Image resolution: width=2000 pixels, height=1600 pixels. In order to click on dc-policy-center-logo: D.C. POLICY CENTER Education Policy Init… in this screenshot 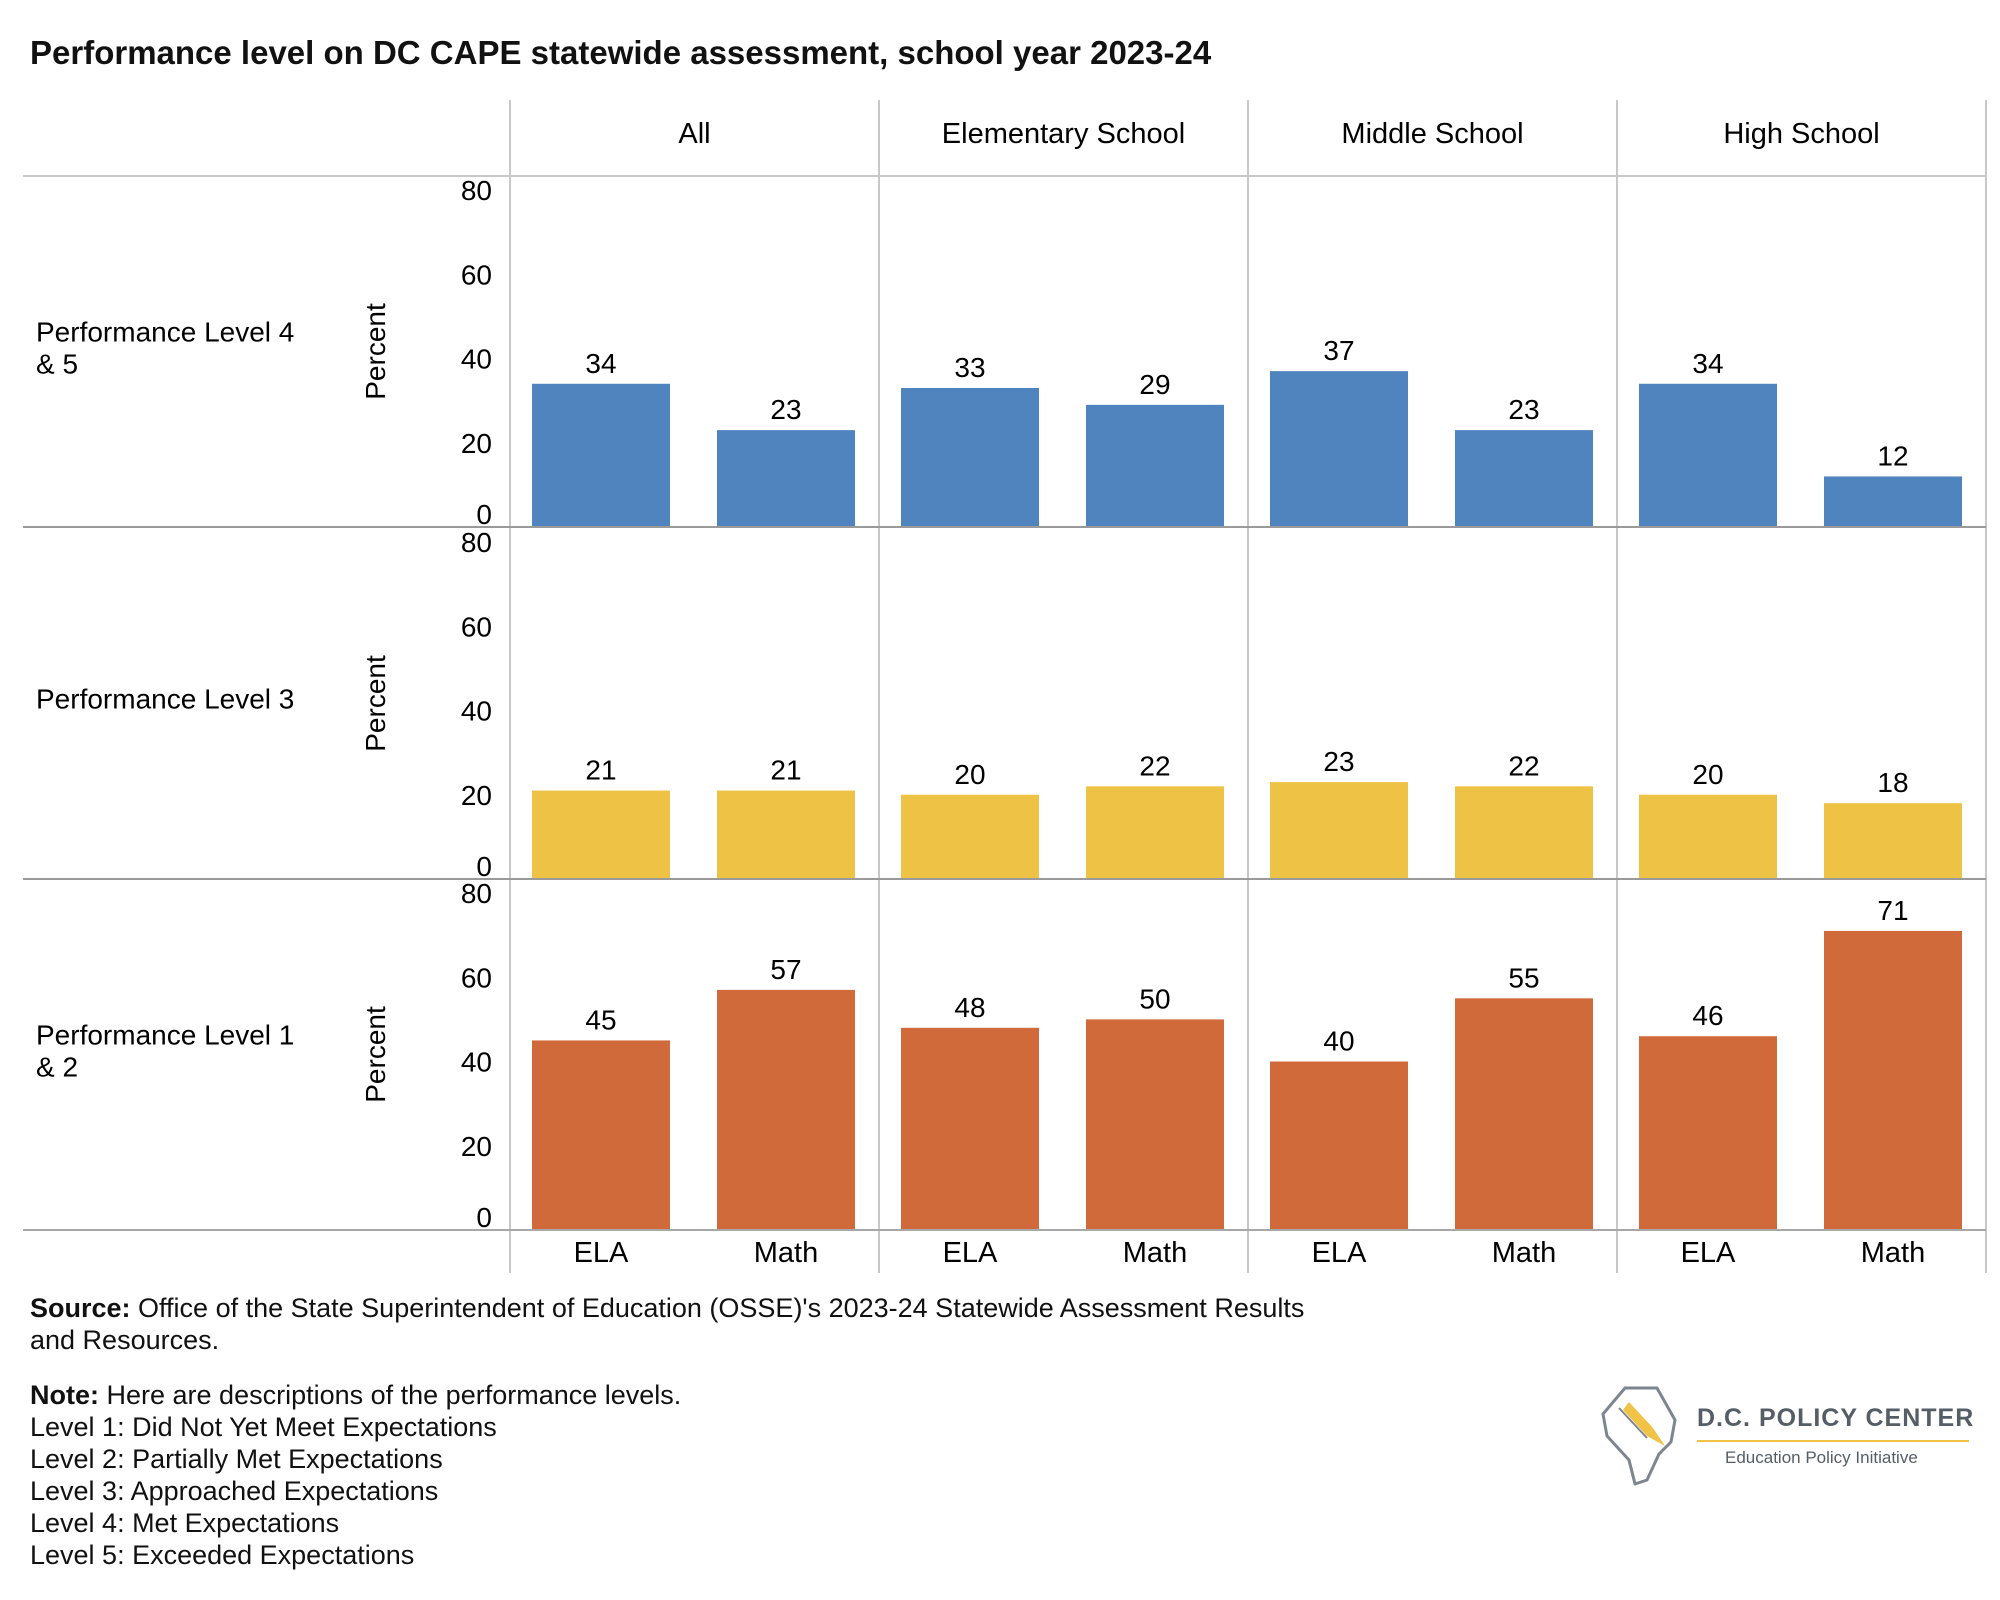, I will do `click(1785, 1435)`.